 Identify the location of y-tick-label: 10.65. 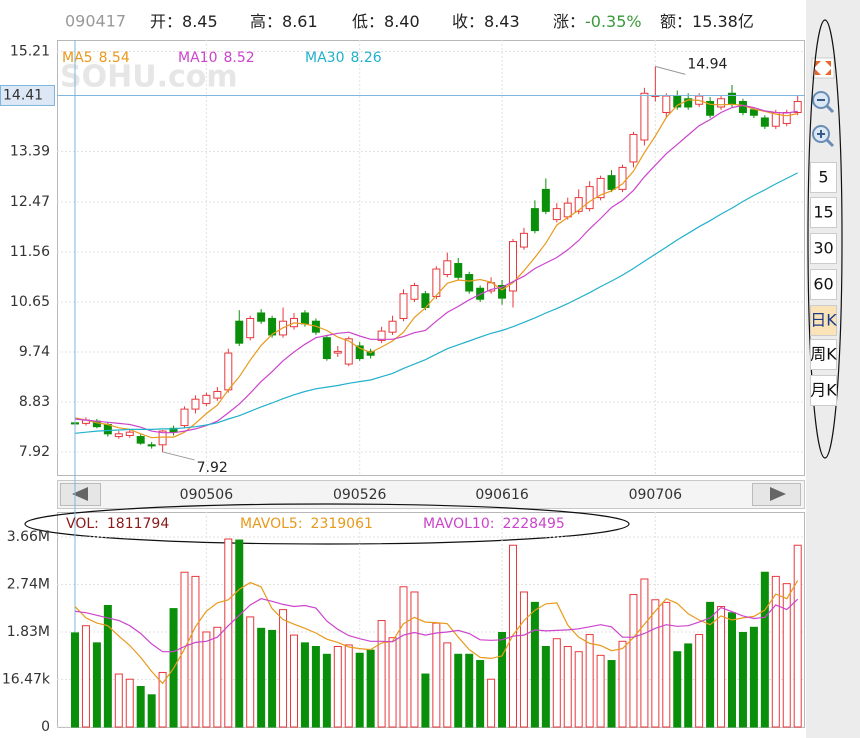
(30, 302).